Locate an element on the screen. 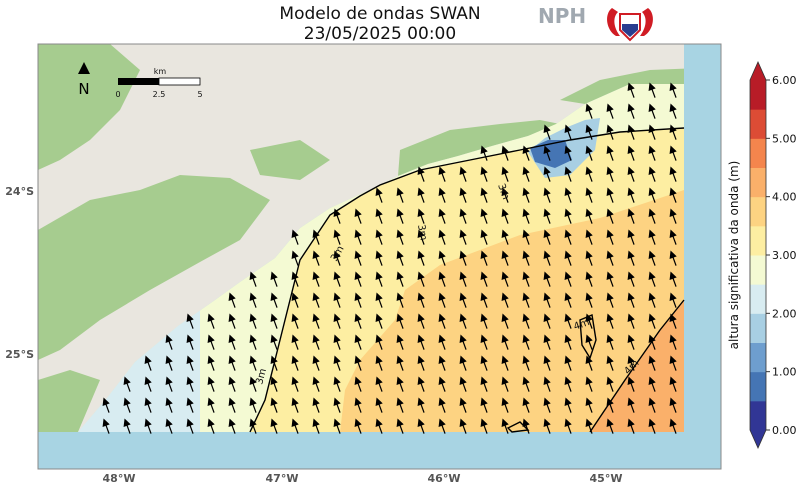 This screenshot has width=800, height=489. colorbar-tick-label: 0.00 is located at coordinates (784, 430).